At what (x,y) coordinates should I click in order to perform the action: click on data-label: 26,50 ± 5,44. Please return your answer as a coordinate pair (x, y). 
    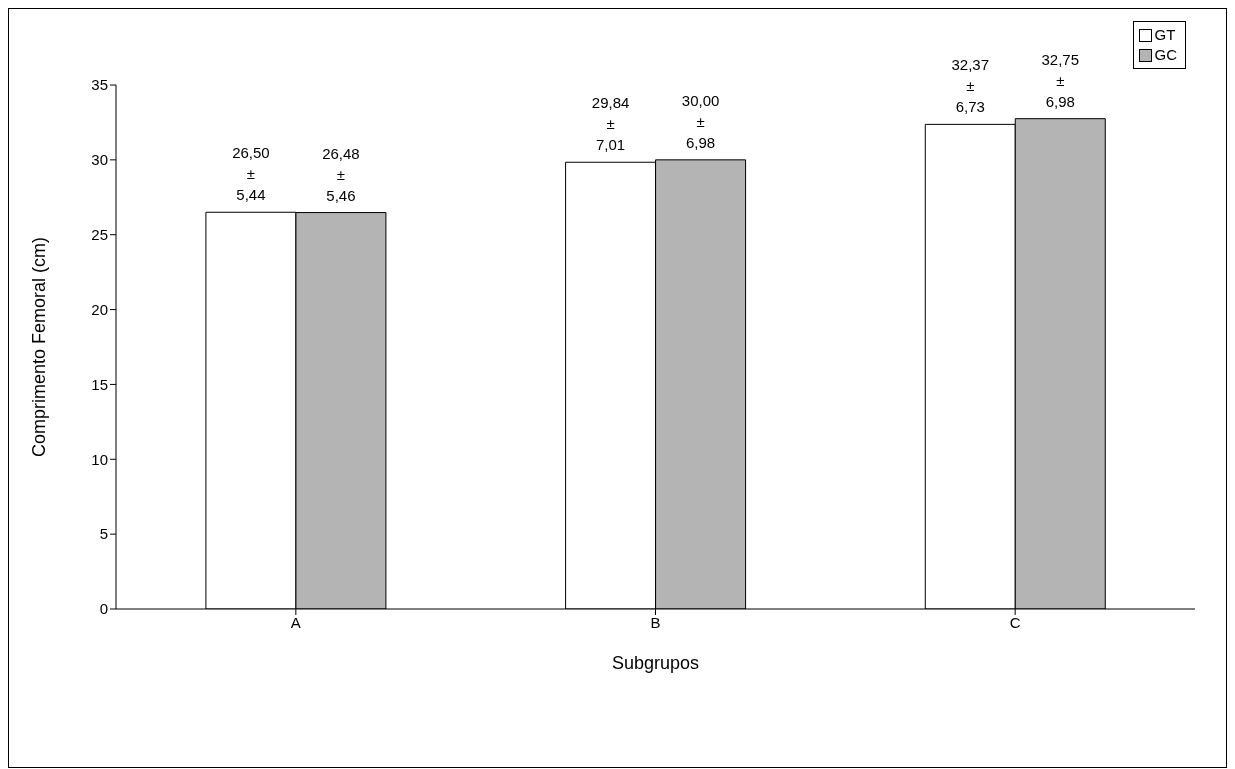
    Looking at the image, I should click on (251, 174).